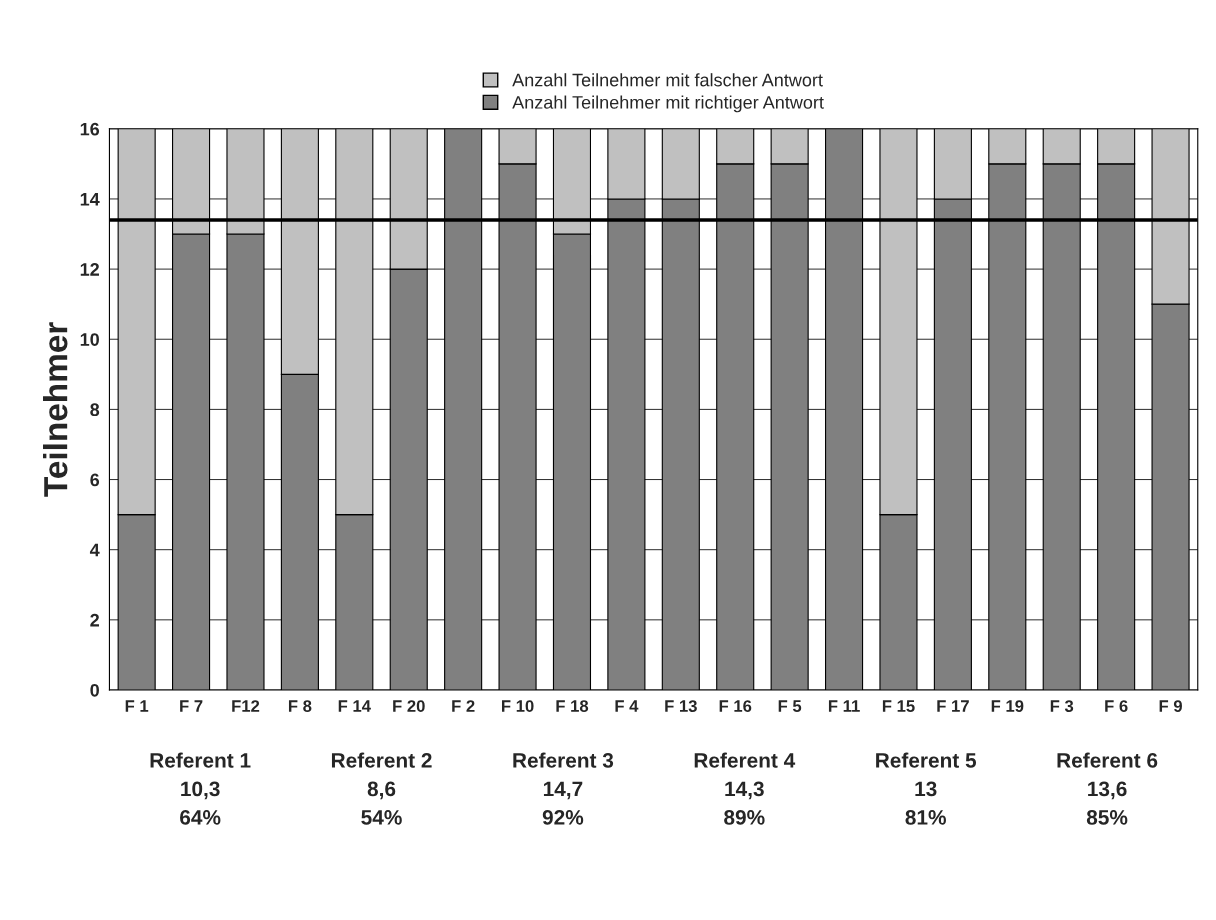  Describe the element at coordinates (95, 410) in the screenshot. I see `y-tick-label: 8` at that location.